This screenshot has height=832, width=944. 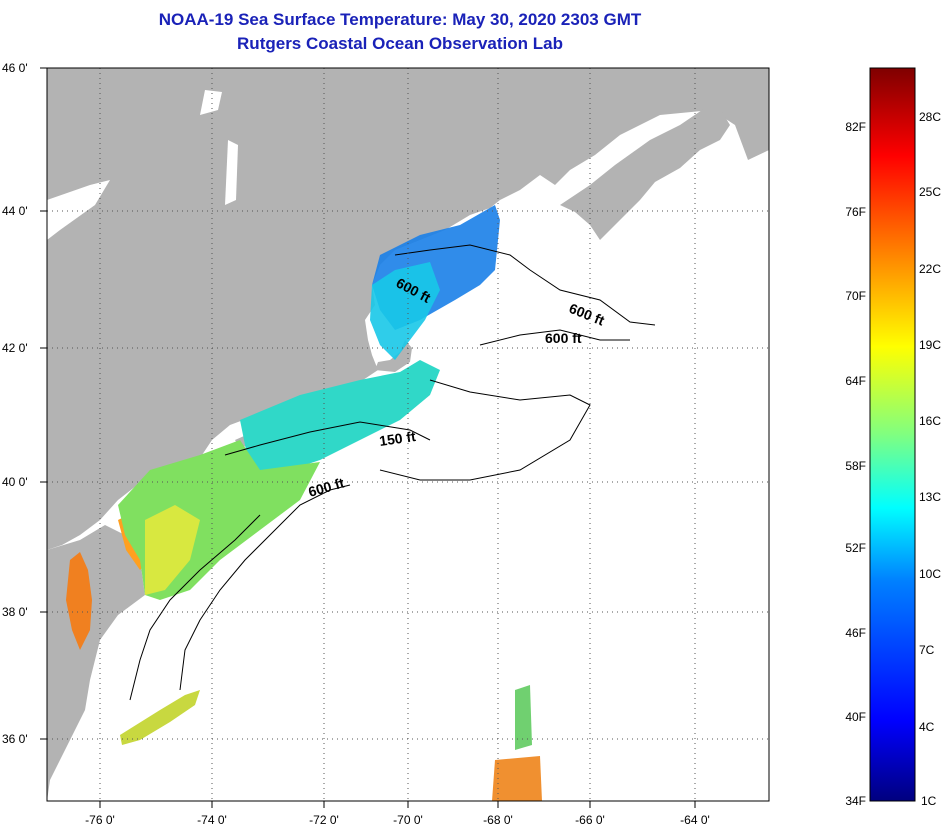 I want to click on lat-label: 46 0', so click(x=15, y=68).